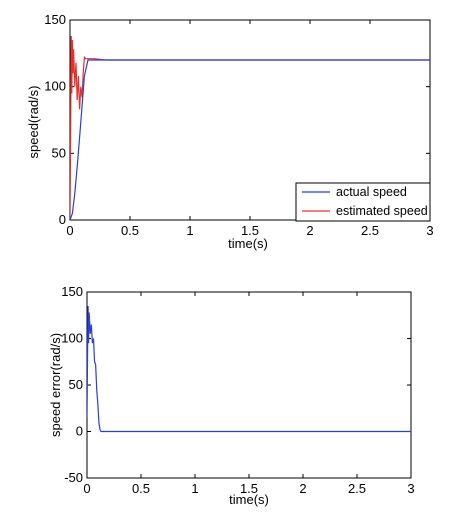 This screenshot has height=519, width=474. I want to click on legend-box, so click(363, 202).